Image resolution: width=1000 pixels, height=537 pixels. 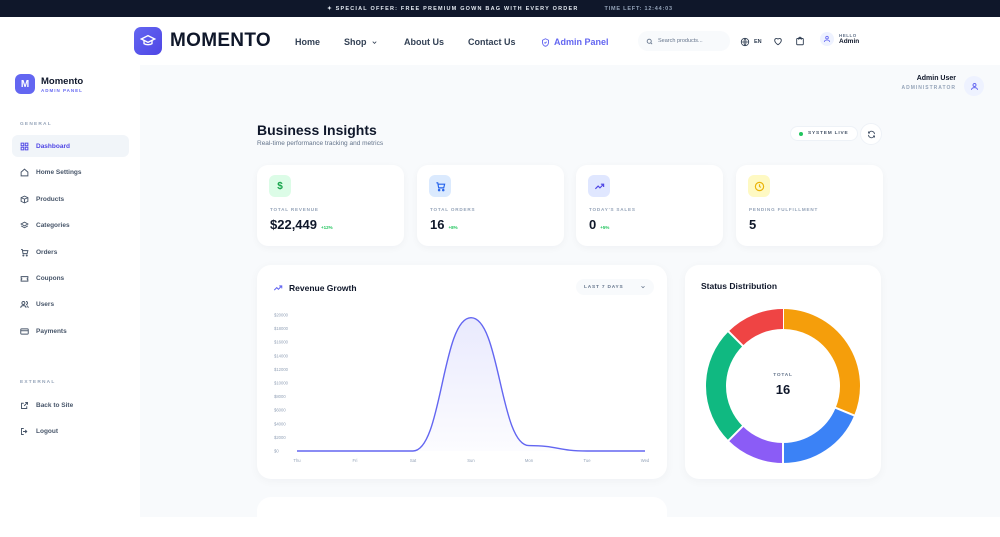 What do you see at coordinates (53, 225) in the screenshot?
I see `sidebar-item-label: Categories` at bounding box center [53, 225].